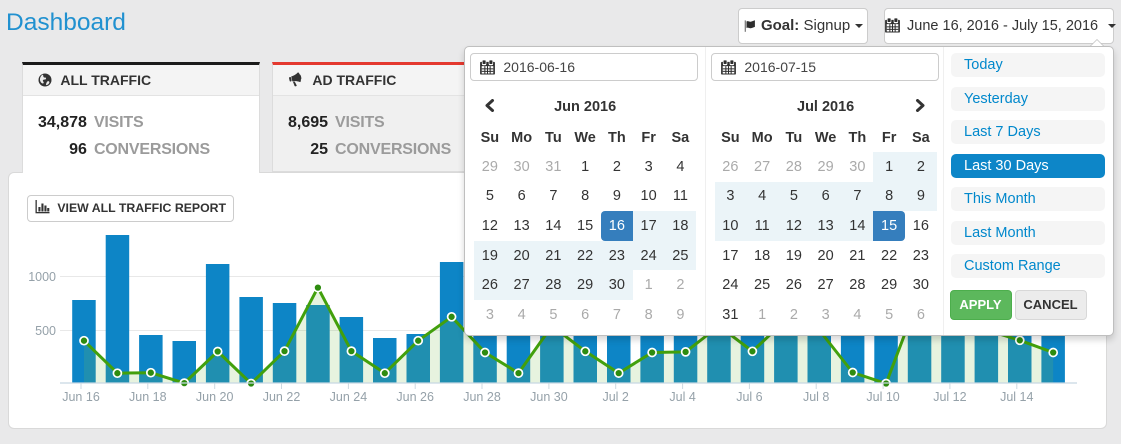 This screenshot has width=1121, height=444. I want to click on svg-text: Jun 26, so click(415, 397).